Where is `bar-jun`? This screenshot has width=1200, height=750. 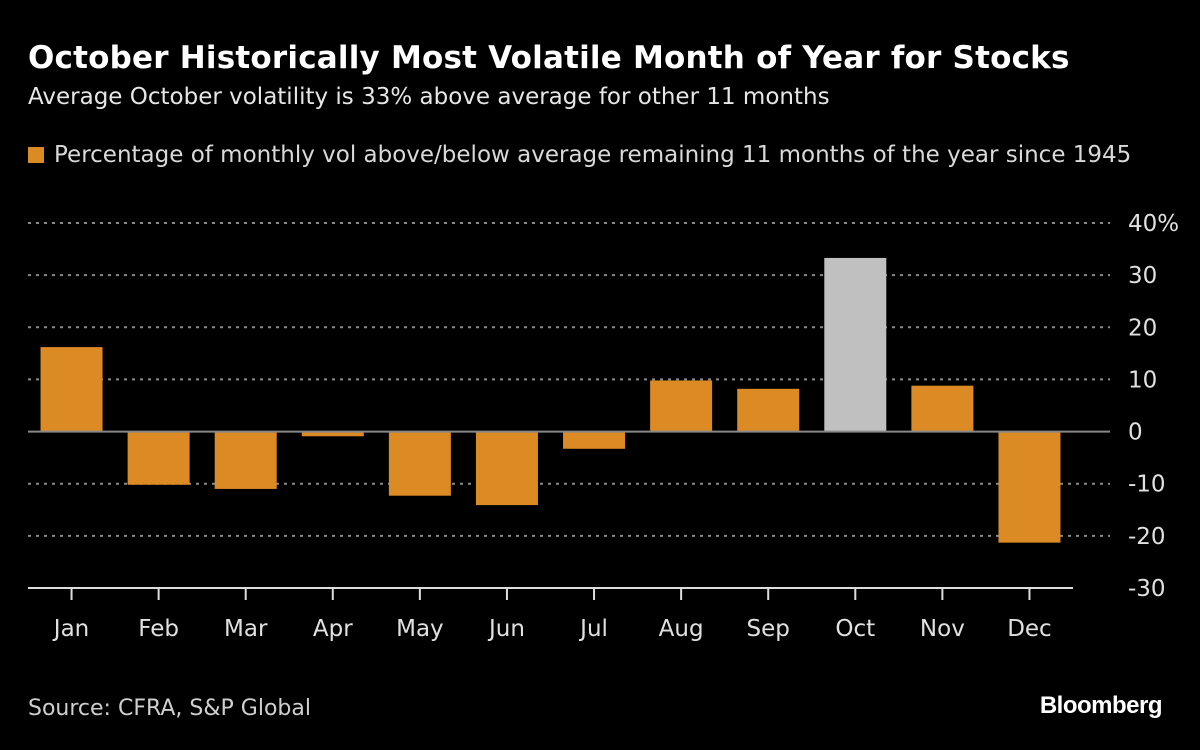 bar-jun is located at coordinates (506, 468).